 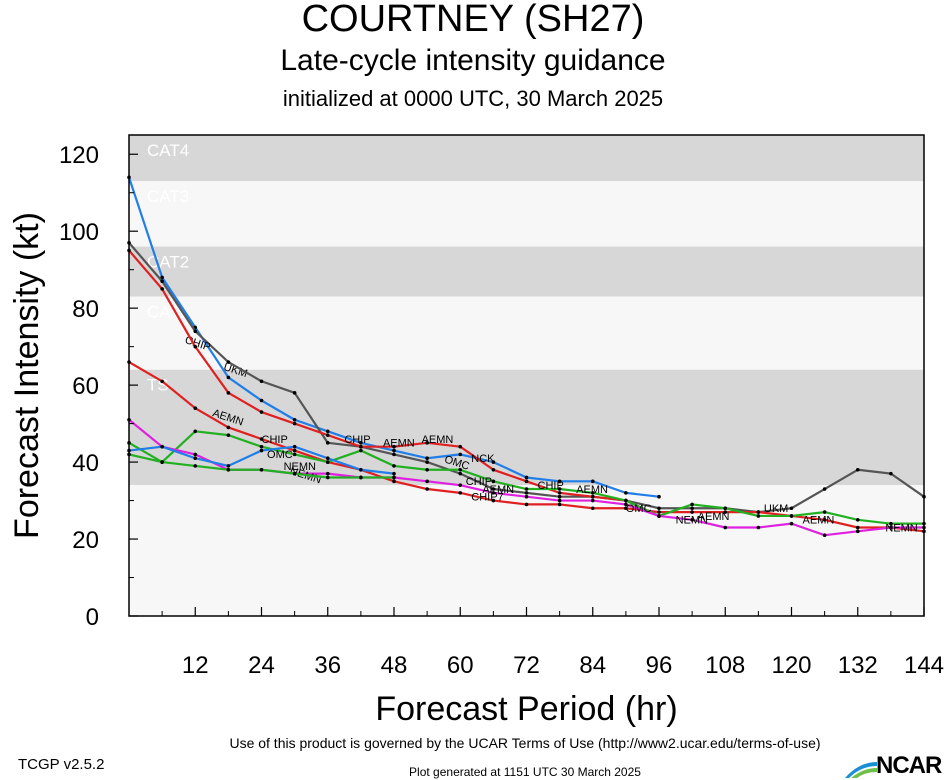 I want to click on y-tick-label: 100, so click(x=79, y=232).